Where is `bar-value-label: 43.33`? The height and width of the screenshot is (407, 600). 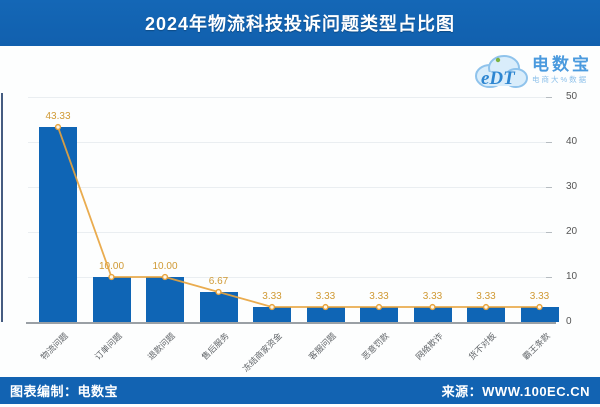 bar-value-label: 43.33 is located at coordinates (58, 116).